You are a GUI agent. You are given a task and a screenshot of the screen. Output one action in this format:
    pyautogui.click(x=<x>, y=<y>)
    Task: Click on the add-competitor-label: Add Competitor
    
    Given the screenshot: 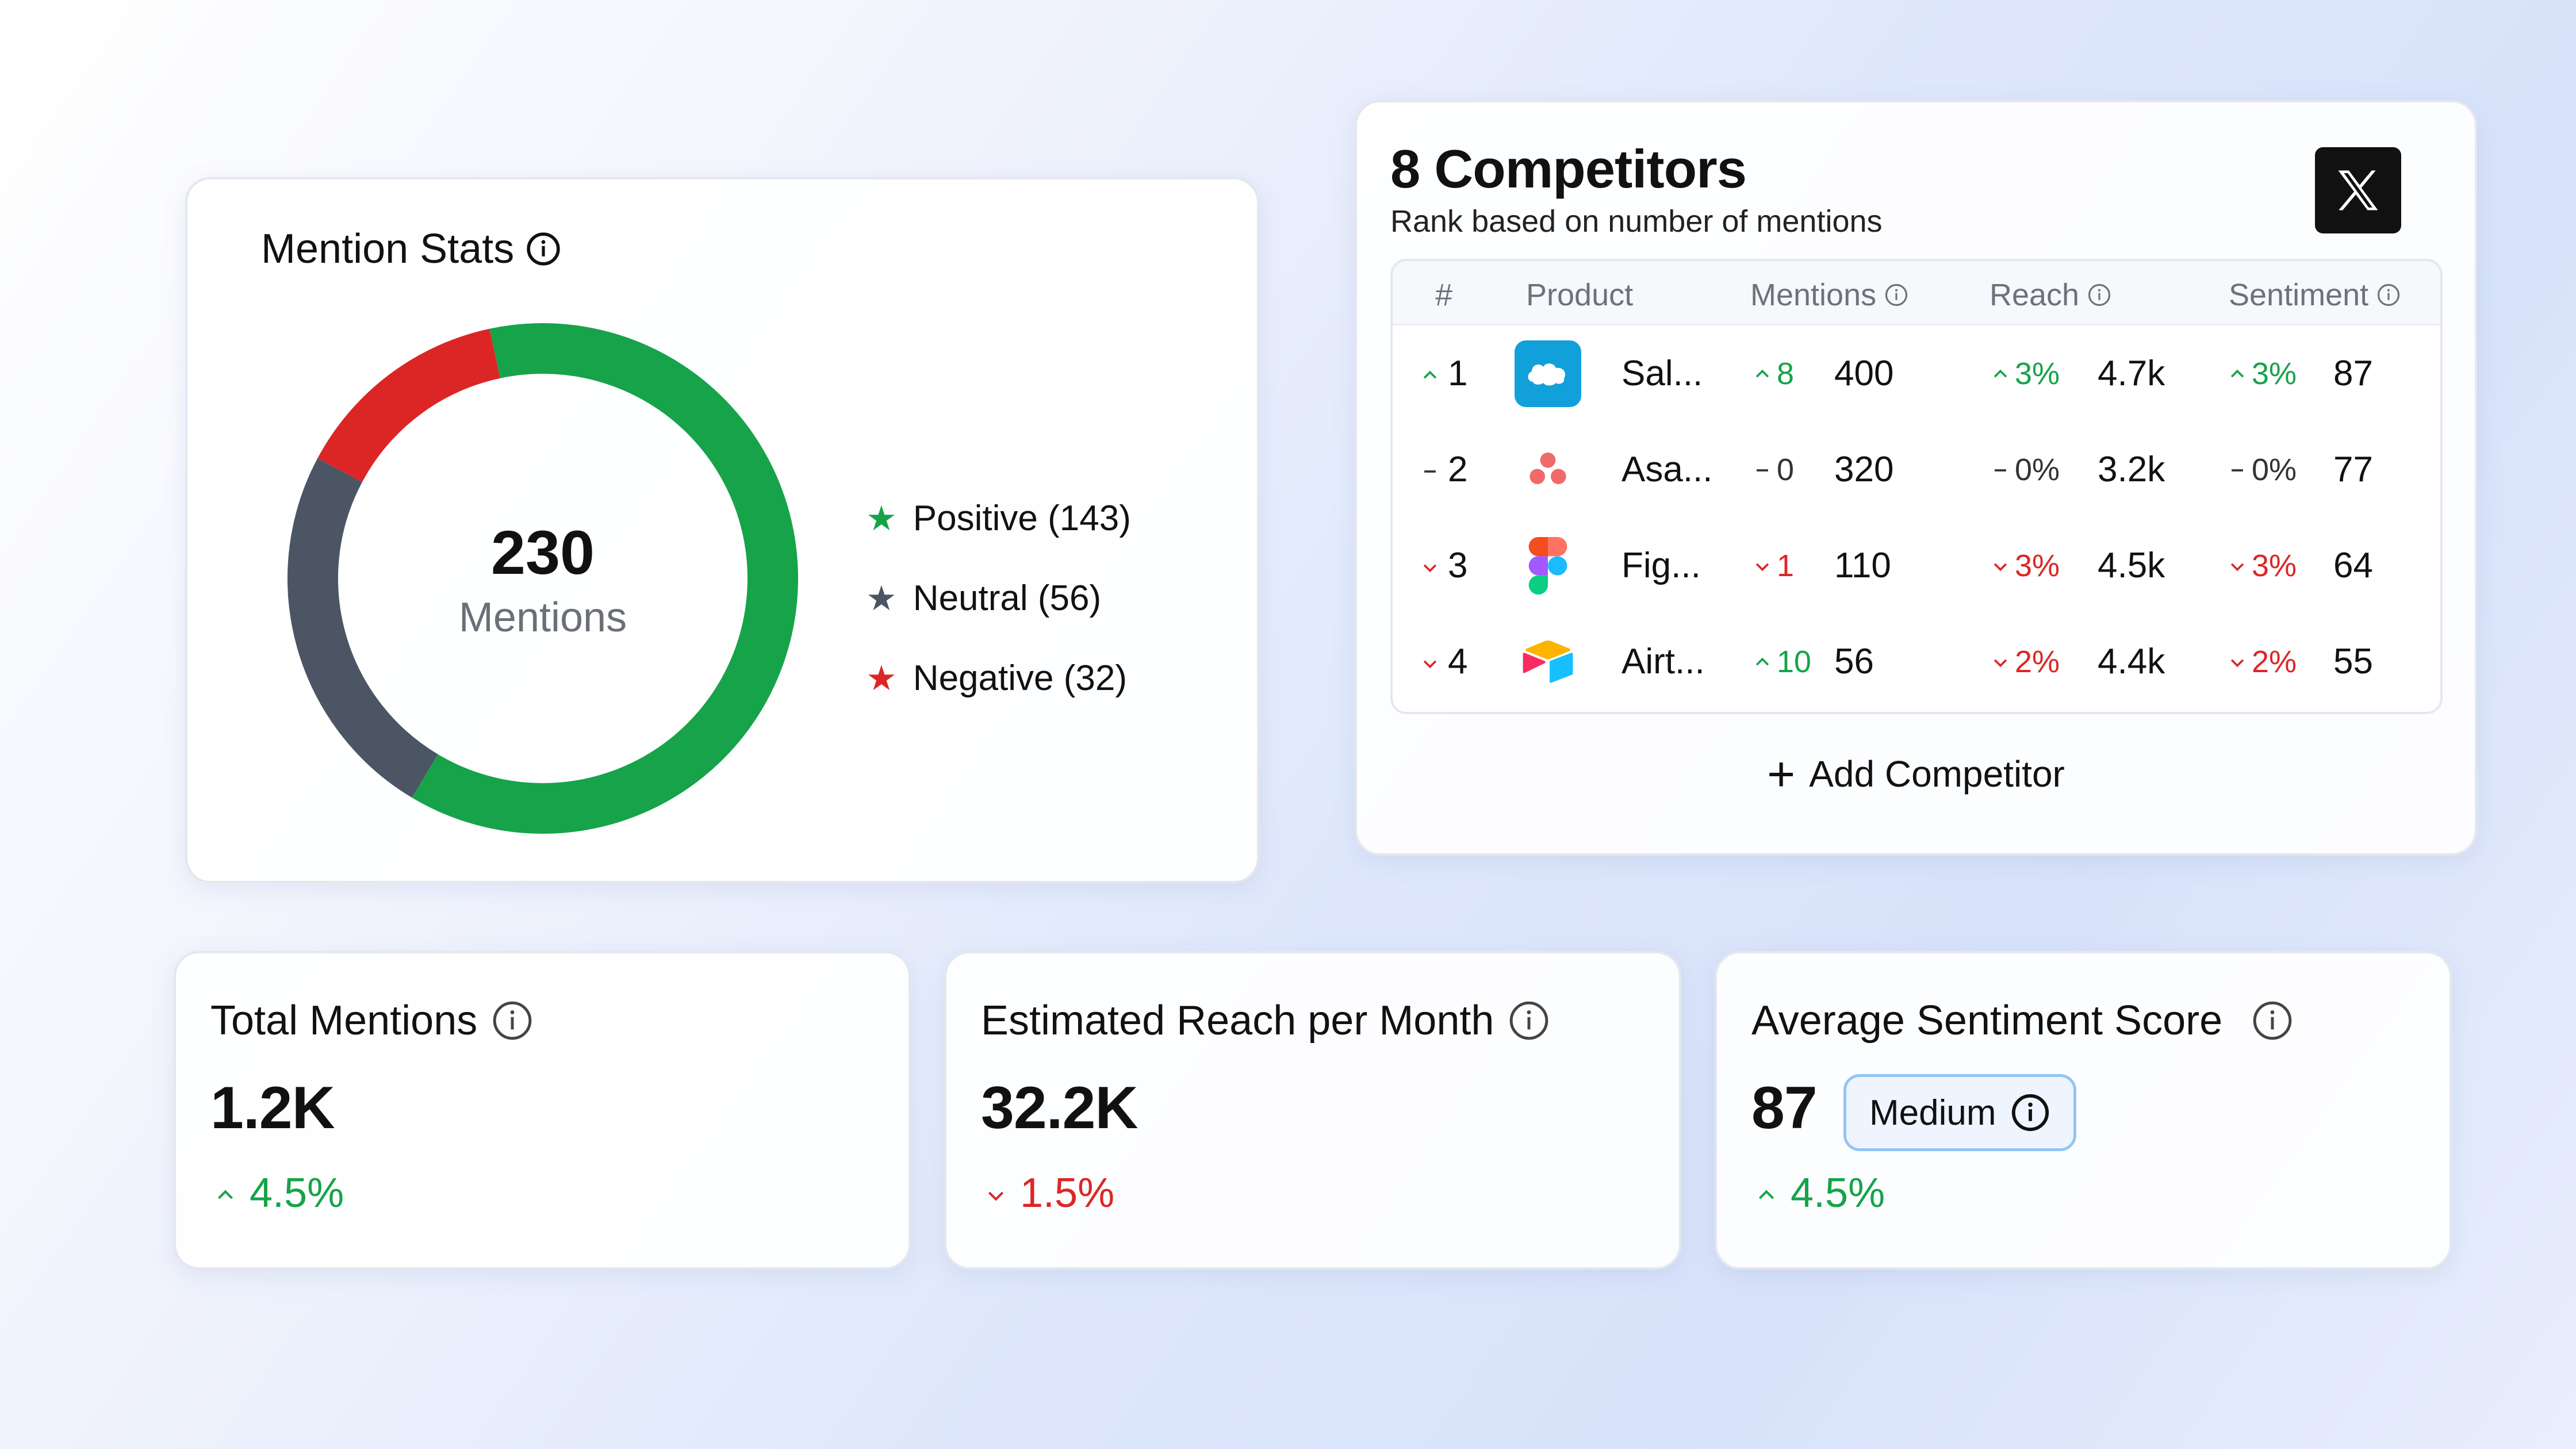 What is the action you would take?
    pyautogui.click(x=1937, y=774)
    